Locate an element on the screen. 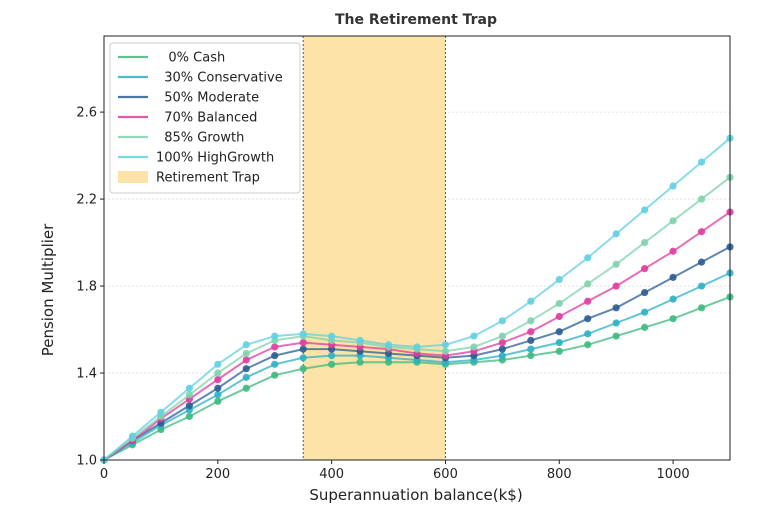 The width and height of the screenshot is (768, 516). y-axis-label: Pension Multiplier is located at coordinates (48, 289).